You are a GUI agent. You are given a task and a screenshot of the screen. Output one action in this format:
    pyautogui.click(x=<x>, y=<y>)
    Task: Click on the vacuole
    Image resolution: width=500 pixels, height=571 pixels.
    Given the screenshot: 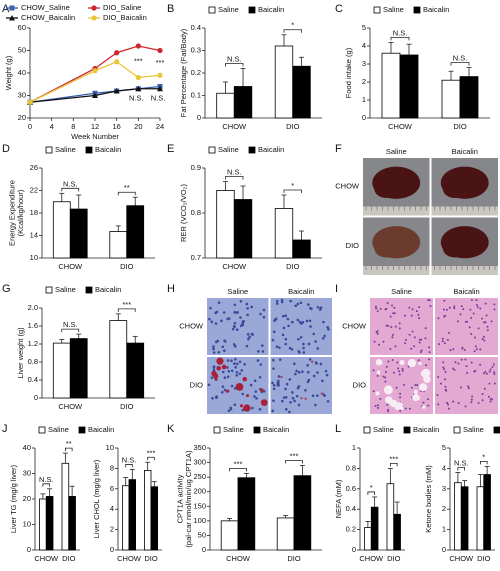 What is the action you would take?
    pyautogui.click(x=420, y=363)
    